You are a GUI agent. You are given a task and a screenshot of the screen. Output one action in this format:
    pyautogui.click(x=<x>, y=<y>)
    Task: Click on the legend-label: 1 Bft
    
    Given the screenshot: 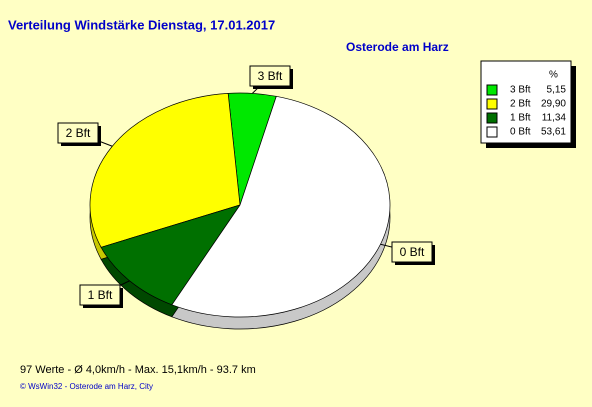 What is the action you would take?
    pyautogui.click(x=520, y=118)
    